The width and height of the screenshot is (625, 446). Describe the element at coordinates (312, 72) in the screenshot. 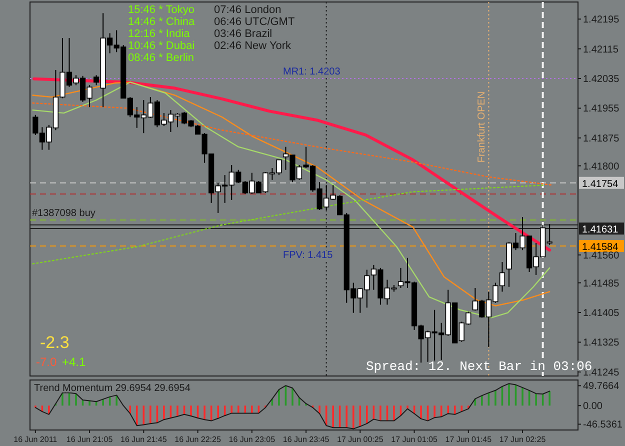

I see `ref-line-label: MR1: 1.4203` at that location.